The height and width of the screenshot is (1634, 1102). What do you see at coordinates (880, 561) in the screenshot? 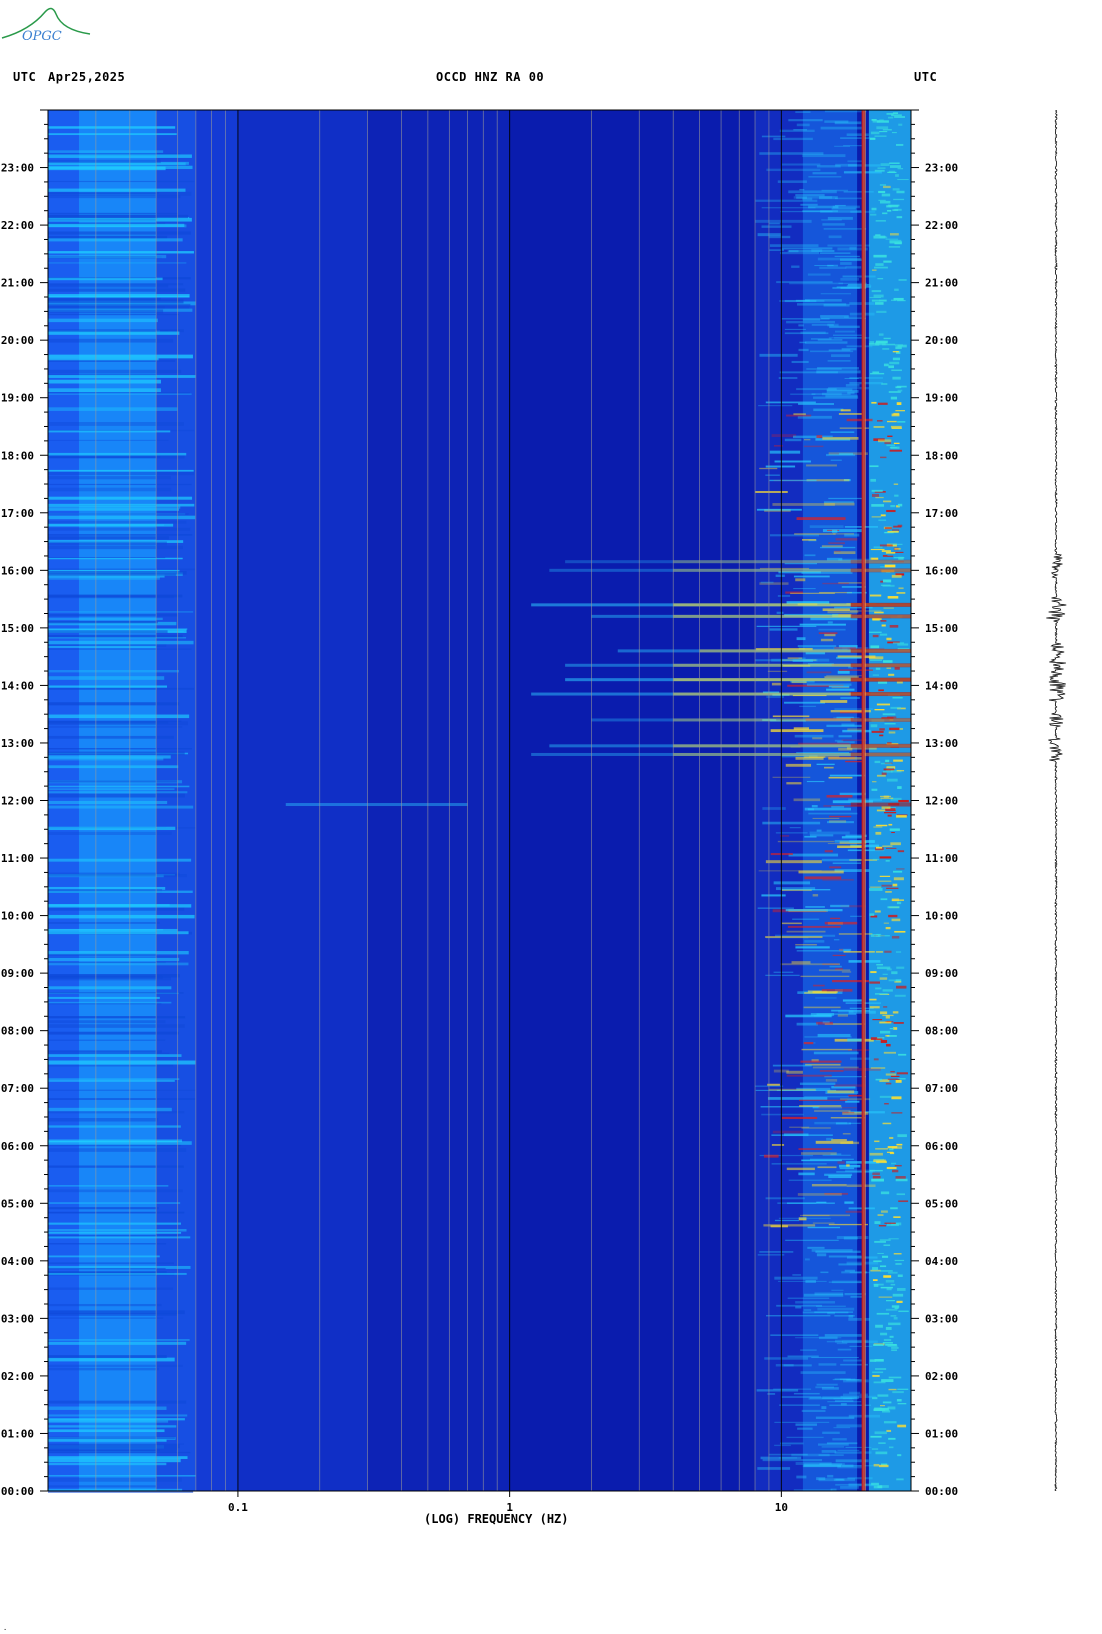
I see `event-band-11-red` at bounding box center [880, 561].